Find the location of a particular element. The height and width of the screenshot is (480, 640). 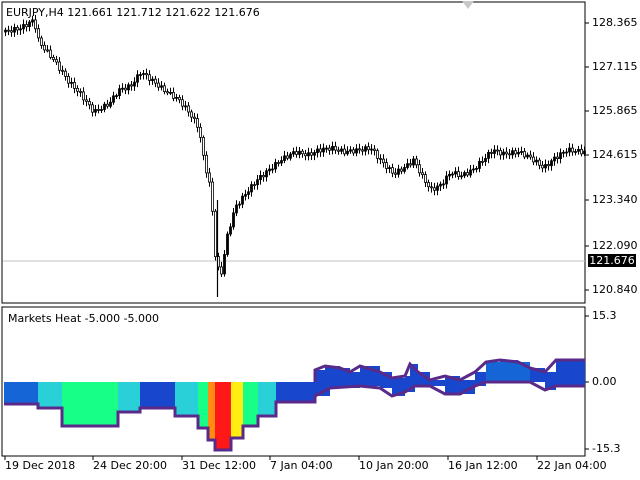

time-label: 10 Jan 20:00 is located at coordinates (394, 465).